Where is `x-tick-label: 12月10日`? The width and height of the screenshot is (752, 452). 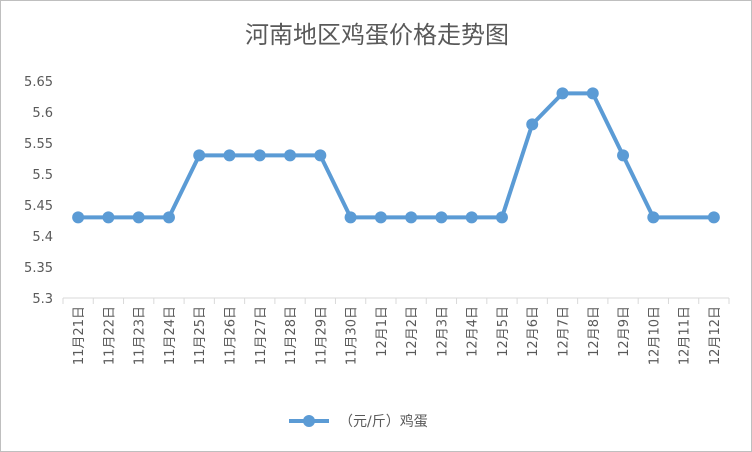
x-tick-label: 12月10日 is located at coordinates (654, 335).